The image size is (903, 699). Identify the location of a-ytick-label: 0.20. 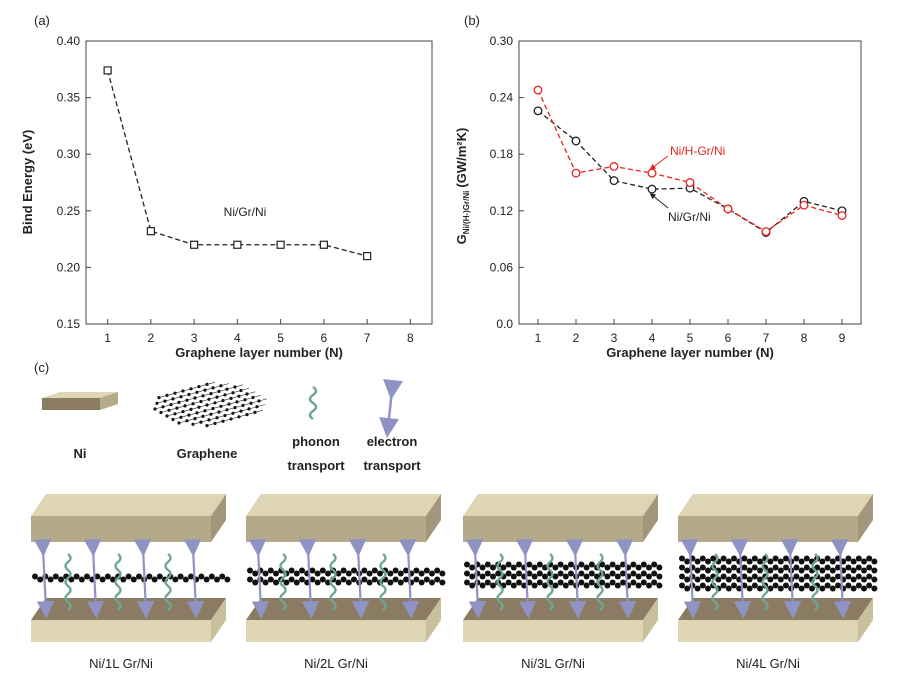
(69, 267).